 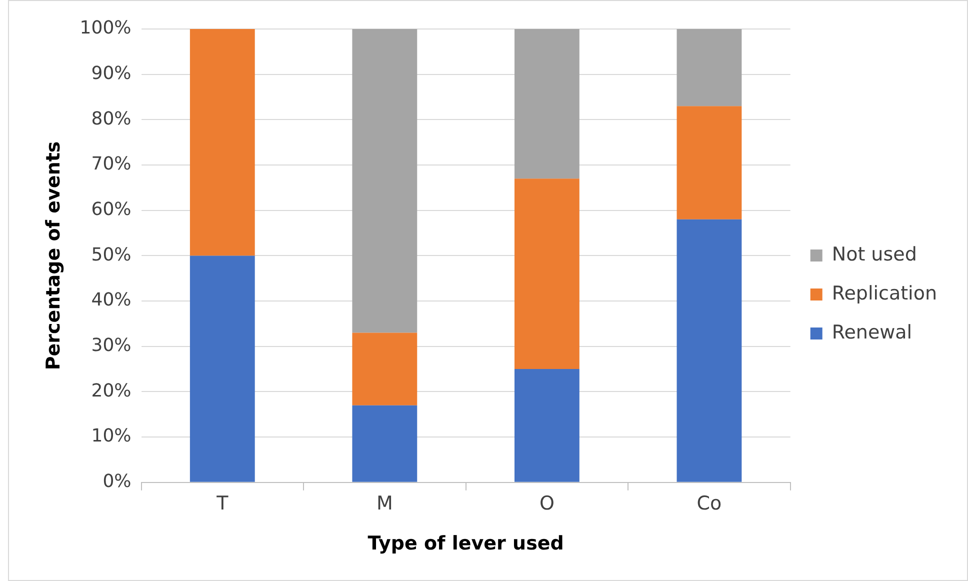 I want to click on y-tick-label: 50%, so click(x=111, y=255).